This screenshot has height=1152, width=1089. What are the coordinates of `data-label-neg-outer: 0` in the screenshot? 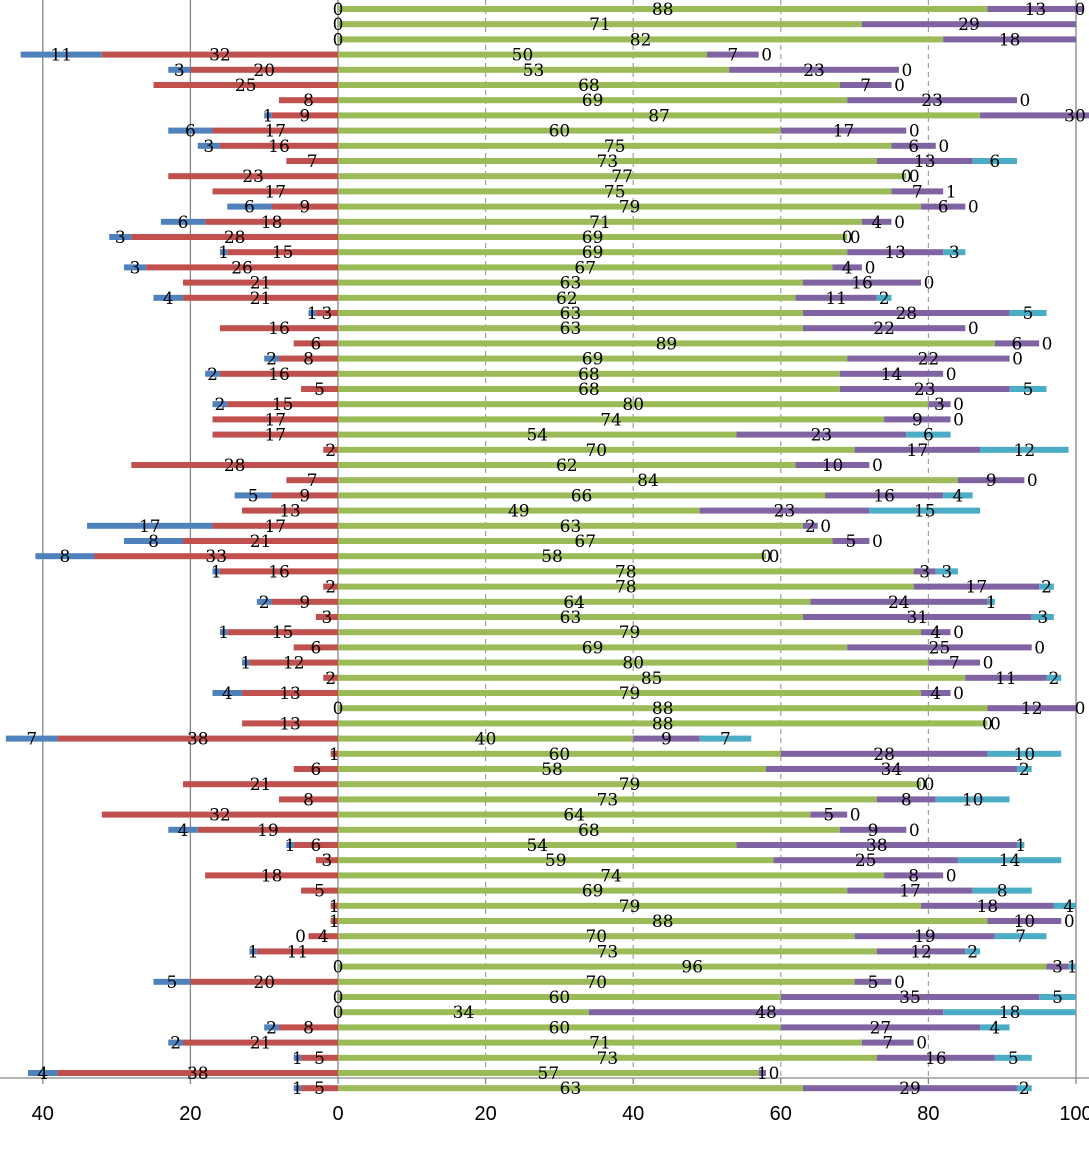 It's located at (300, 937).